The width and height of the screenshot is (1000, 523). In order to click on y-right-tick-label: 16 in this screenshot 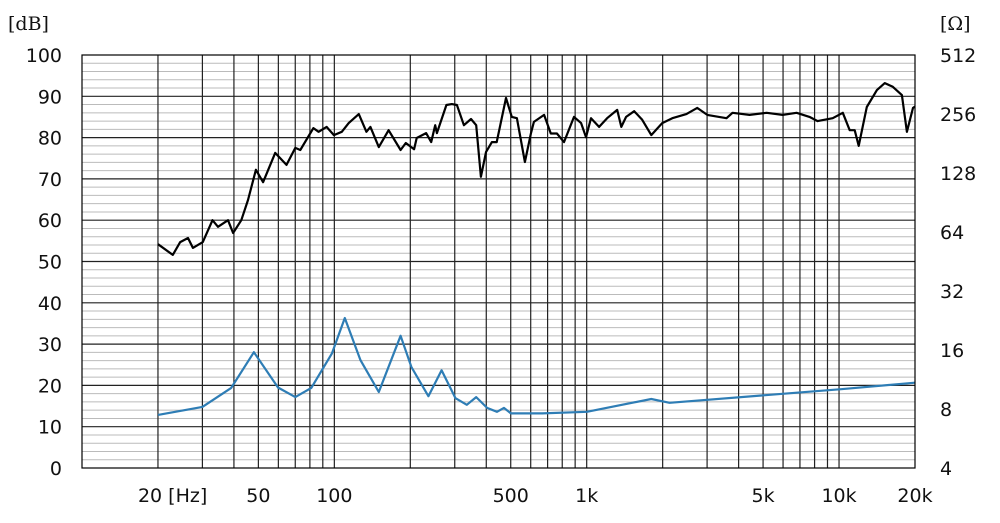, I will do `click(952, 351)`.